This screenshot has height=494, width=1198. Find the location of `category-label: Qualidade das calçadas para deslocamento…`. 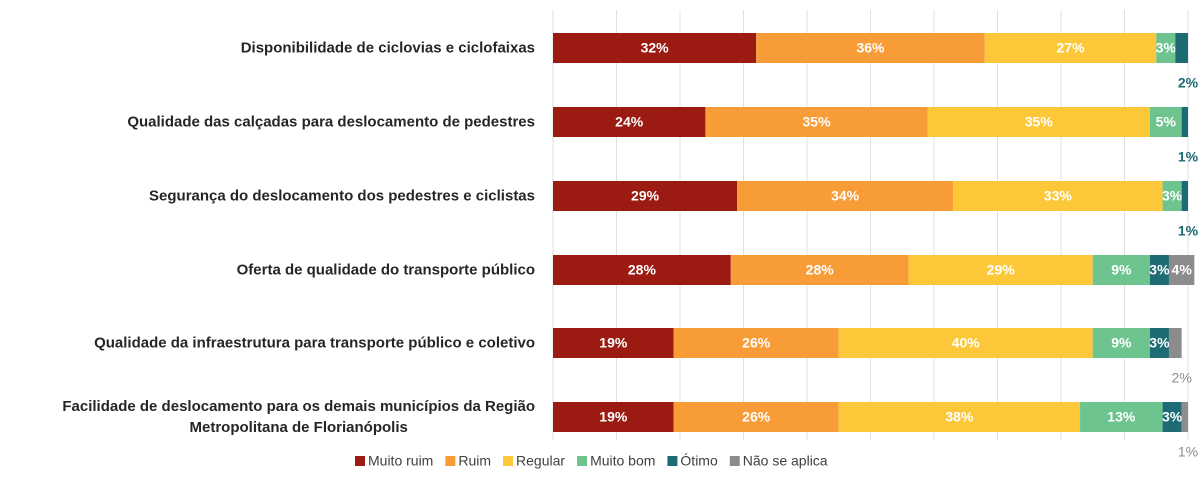

category-label: Qualidade das calçadas para deslocamento… is located at coordinates (331, 122).